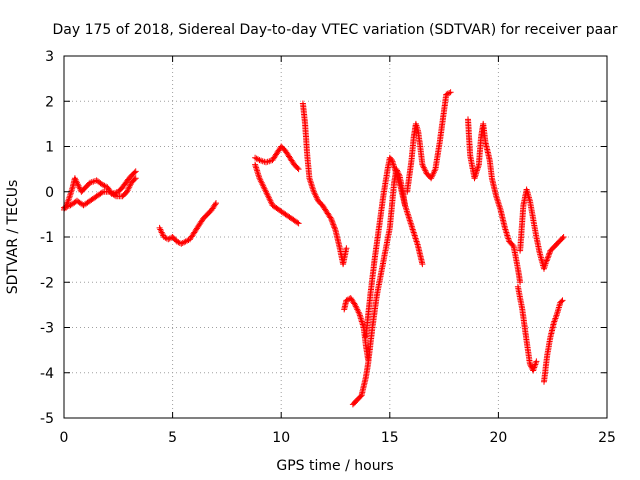 The height and width of the screenshot is (480, 640). I want to click on x-tick-label: 20, so click(498, 438).